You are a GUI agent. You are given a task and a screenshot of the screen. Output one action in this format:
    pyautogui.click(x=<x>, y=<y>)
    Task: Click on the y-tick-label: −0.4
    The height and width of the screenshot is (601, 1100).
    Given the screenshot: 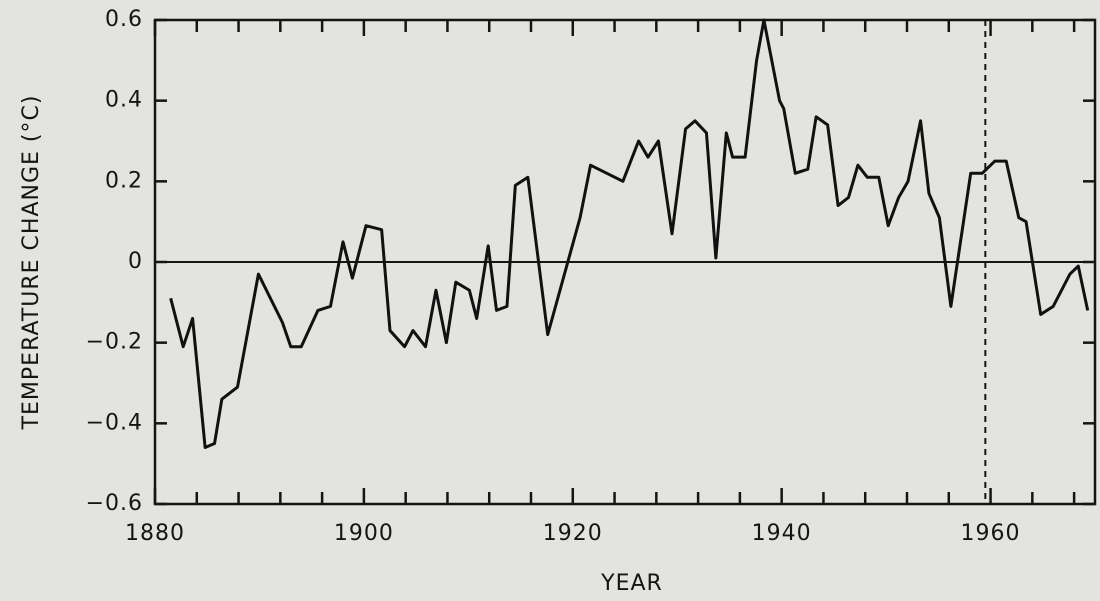 What is the action you would take?
    pyautogui.click(x=114, y=422)
    